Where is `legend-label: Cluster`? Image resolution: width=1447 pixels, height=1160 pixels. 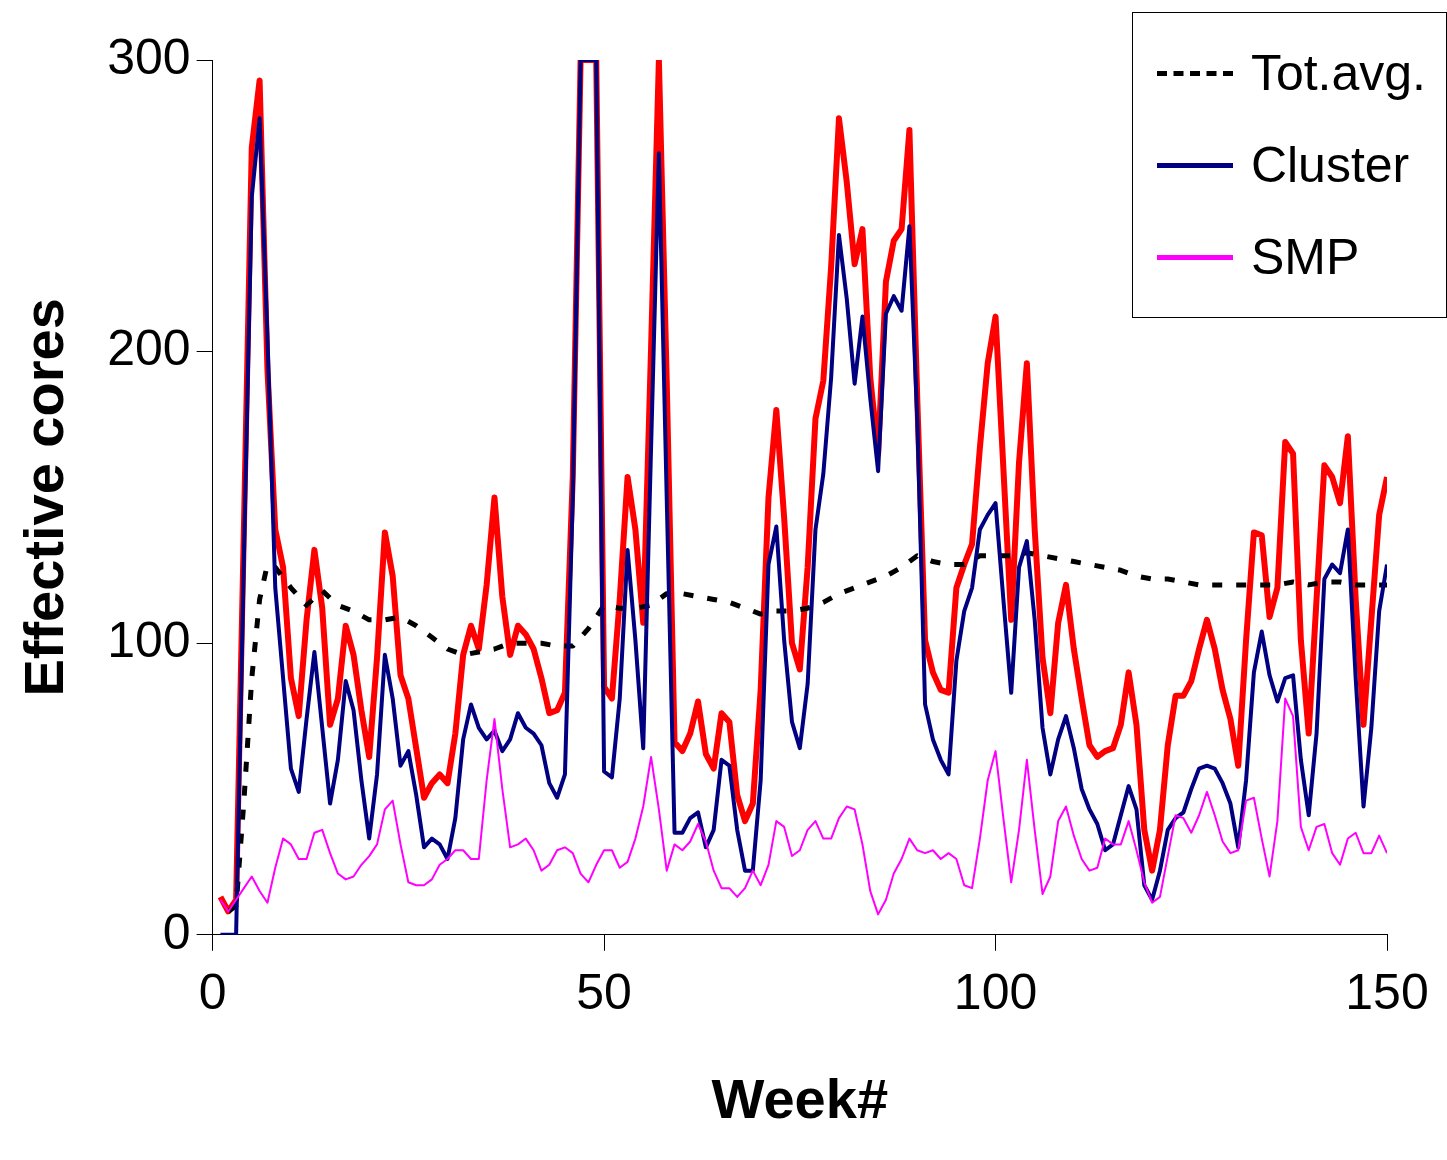 legend-label: Cluster is located at coordinates (1330, 165).